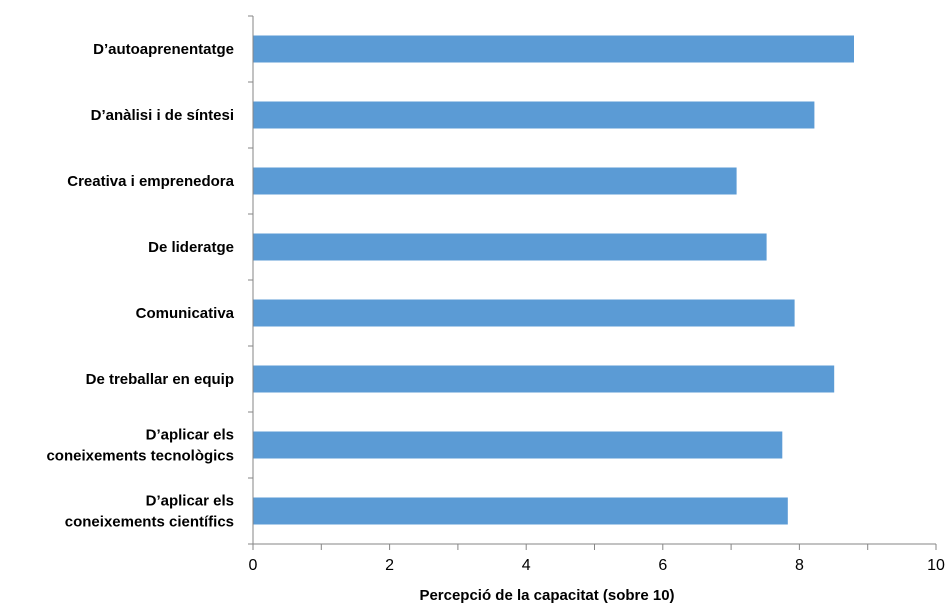 This screenshot has height=606, width=946. Describe the element at coordinates (662, 565) in the screenshot. I see `x-tick-label: 6` at that location.